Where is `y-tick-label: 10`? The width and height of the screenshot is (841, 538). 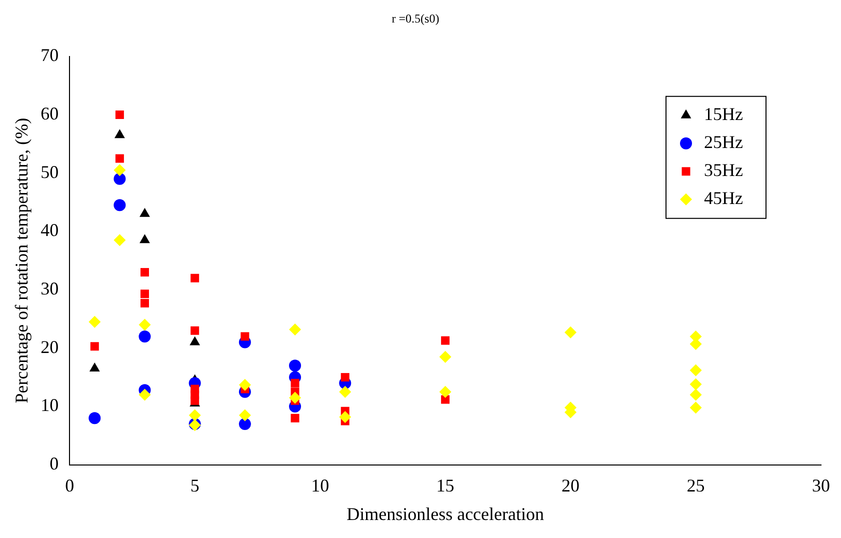 y-tick-label: 10 is located at coordinates (49, 405).